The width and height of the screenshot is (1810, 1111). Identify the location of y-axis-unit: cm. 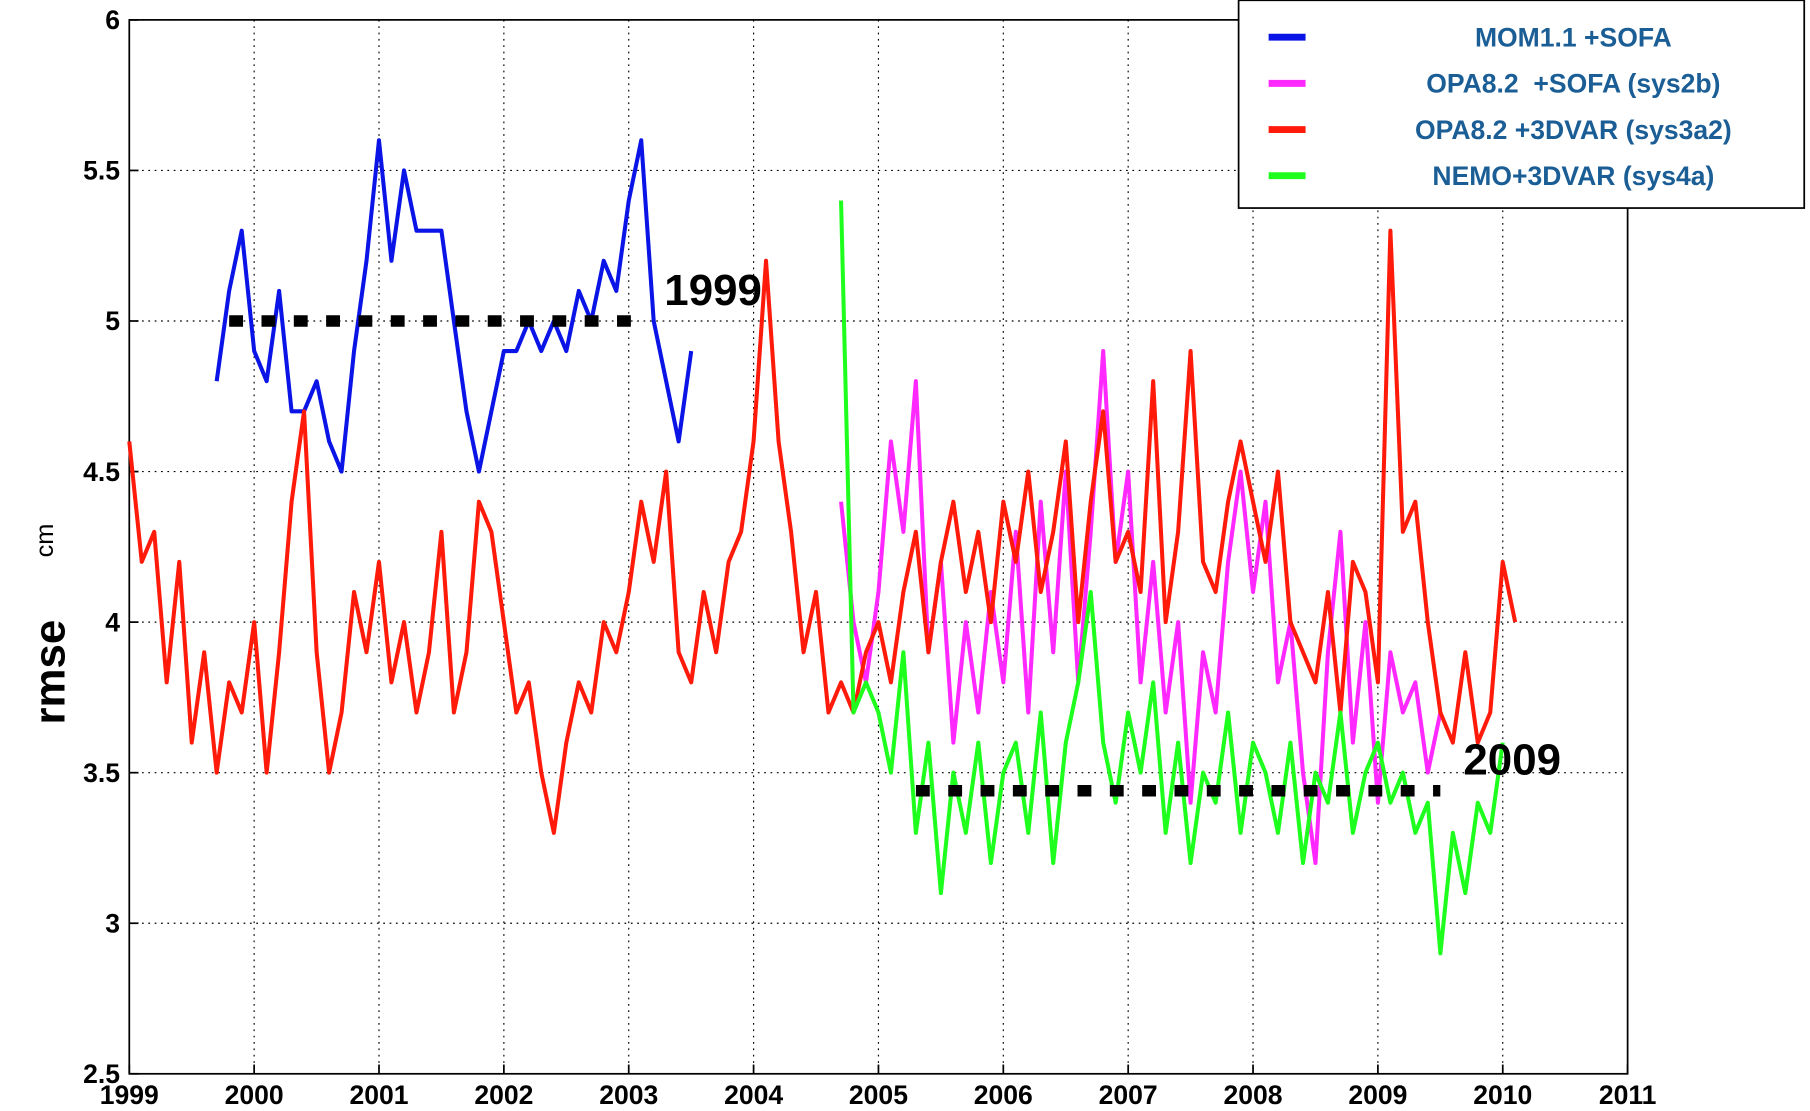
(45, 541).